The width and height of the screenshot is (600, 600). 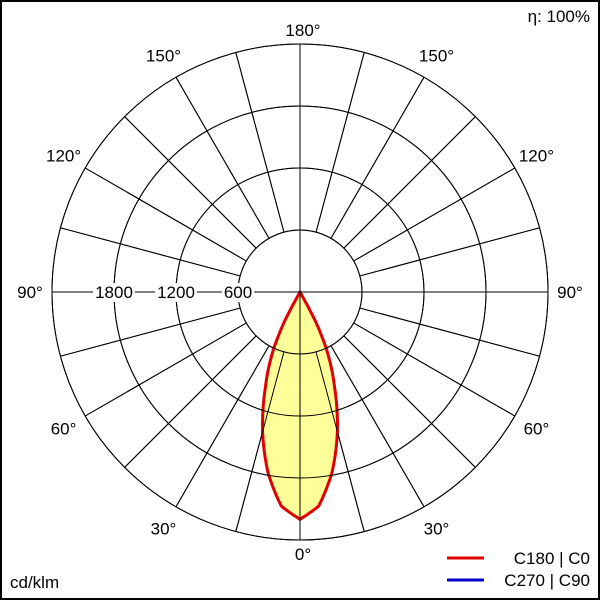 What do you see at coordinates (559, 16) in the screenshot?
I see `efficiency-label: η: 100%` at bounding box center [559, 16].